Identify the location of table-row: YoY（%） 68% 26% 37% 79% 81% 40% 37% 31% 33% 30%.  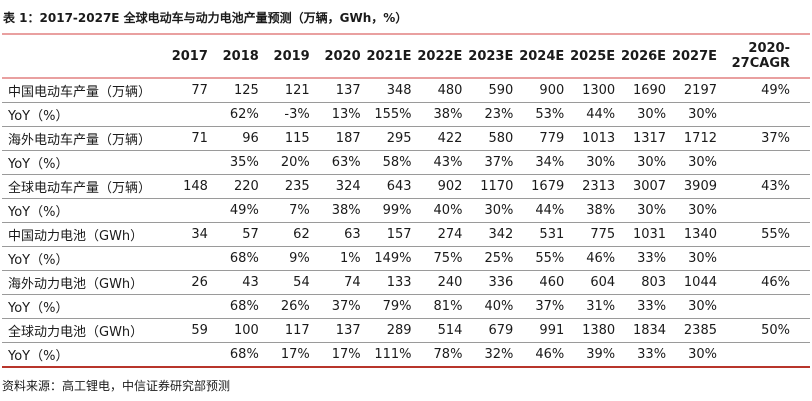
(406, 306).